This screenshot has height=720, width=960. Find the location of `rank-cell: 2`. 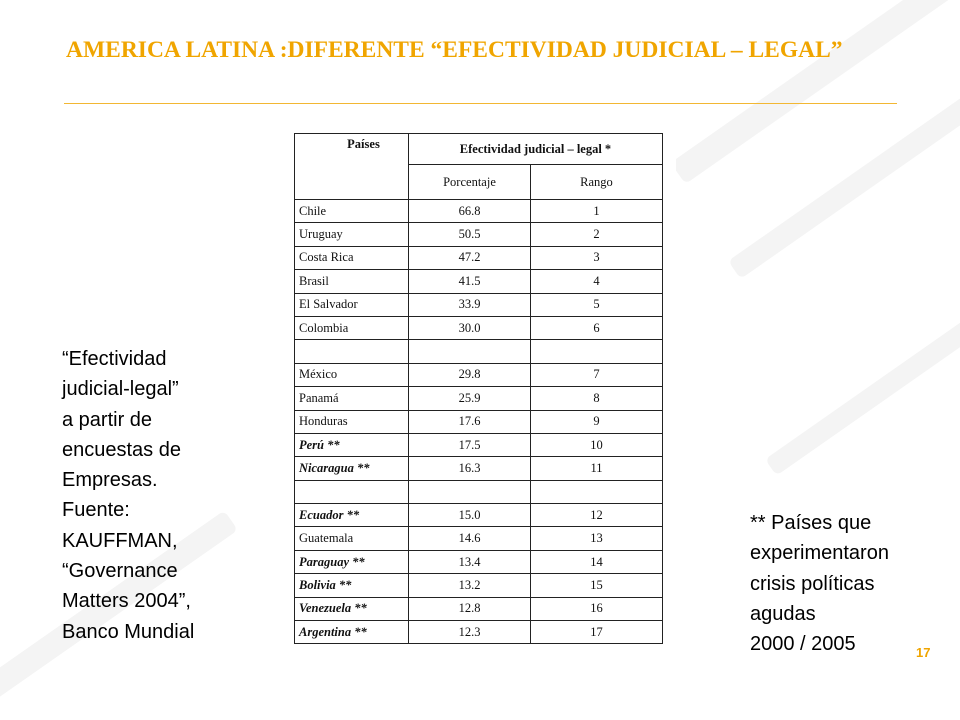

rank-cell: 2 is located at coordinates (596, 234).